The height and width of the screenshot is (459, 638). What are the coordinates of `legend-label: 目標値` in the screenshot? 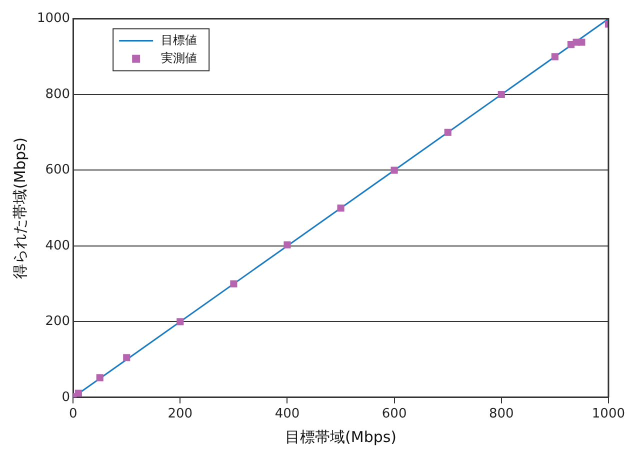 It's located at (179, 39).